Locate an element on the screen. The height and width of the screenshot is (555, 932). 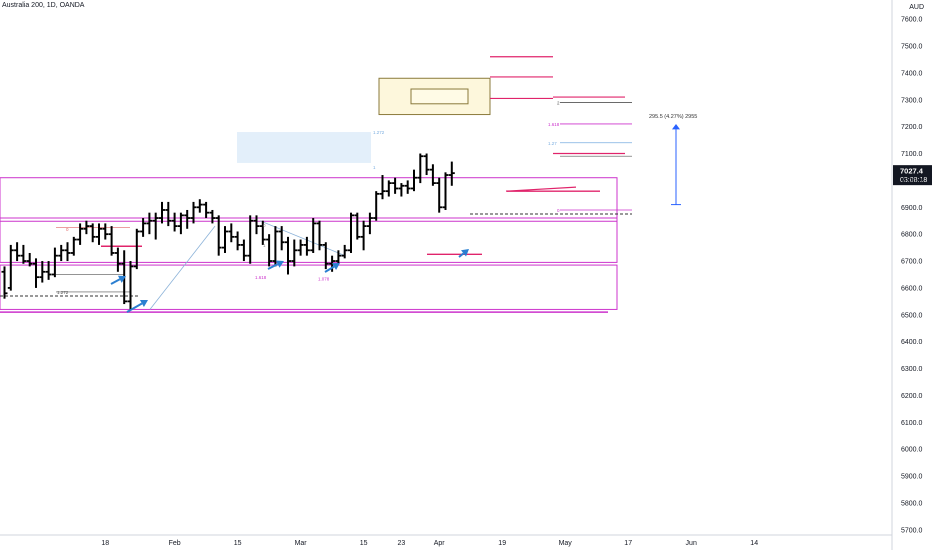
price-tick-label: 6000.0 is located at coordinates (912, 450).